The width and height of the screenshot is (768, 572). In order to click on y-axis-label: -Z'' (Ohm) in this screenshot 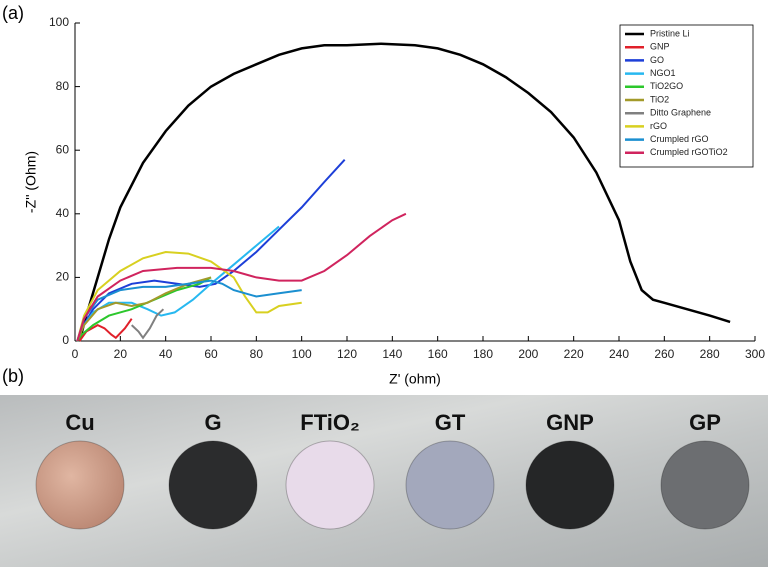, I will do `click(31, 182)`.